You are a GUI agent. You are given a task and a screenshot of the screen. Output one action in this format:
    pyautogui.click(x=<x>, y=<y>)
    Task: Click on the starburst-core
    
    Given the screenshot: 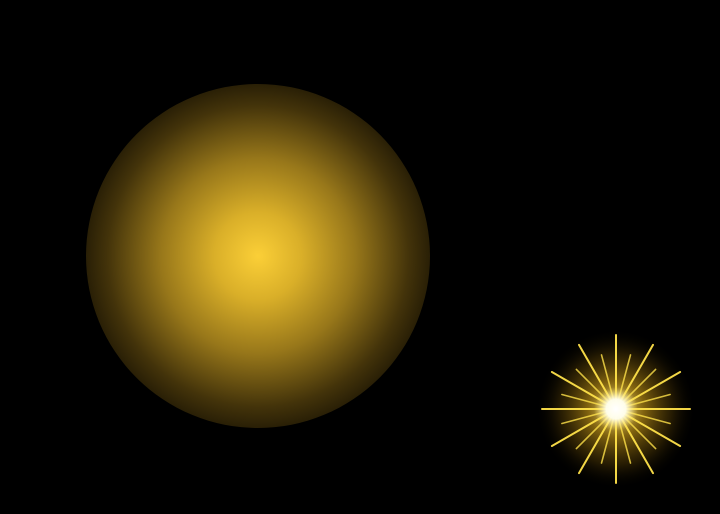 What is the action you would take?
    pyautogui.click(x=616, y=409)
    